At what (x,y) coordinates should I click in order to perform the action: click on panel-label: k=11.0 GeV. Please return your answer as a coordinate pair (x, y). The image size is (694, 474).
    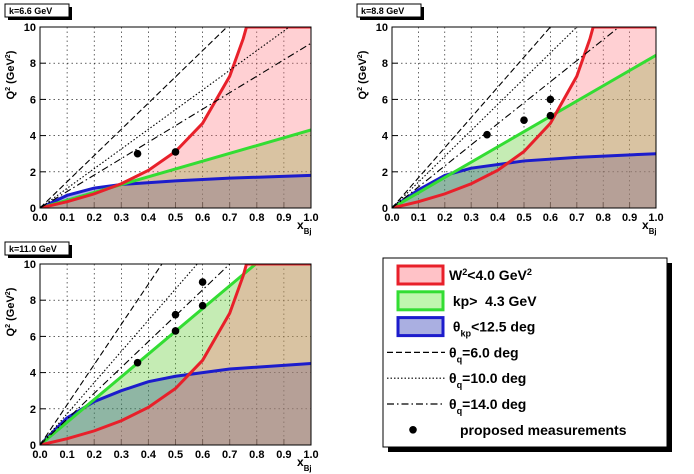
    Looking at the image, I should click on (33, 249).